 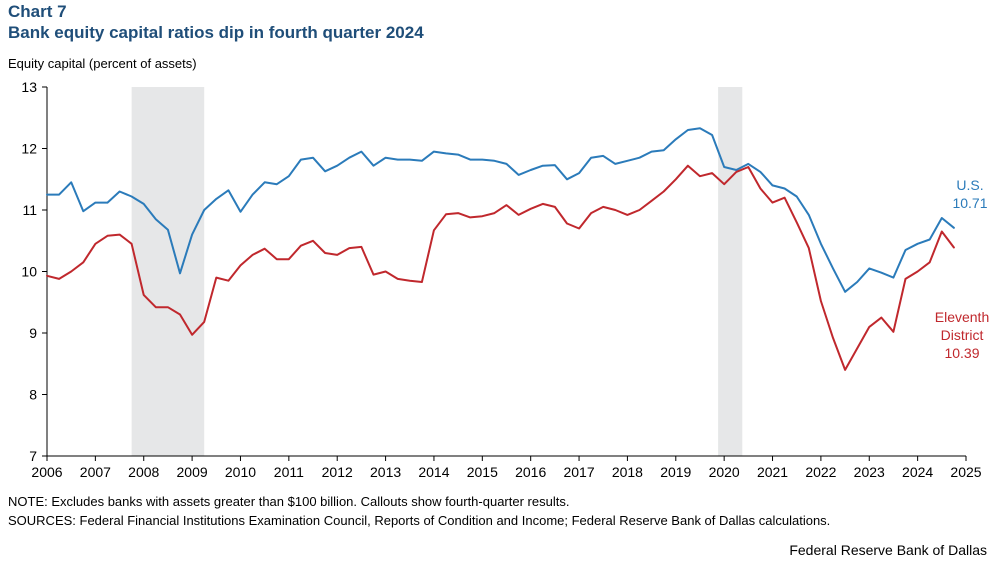 What do you see at coordinates (627, 472) in the screenshot?
I see `x-tick-label: 2018` at bounding box center [627, 472].